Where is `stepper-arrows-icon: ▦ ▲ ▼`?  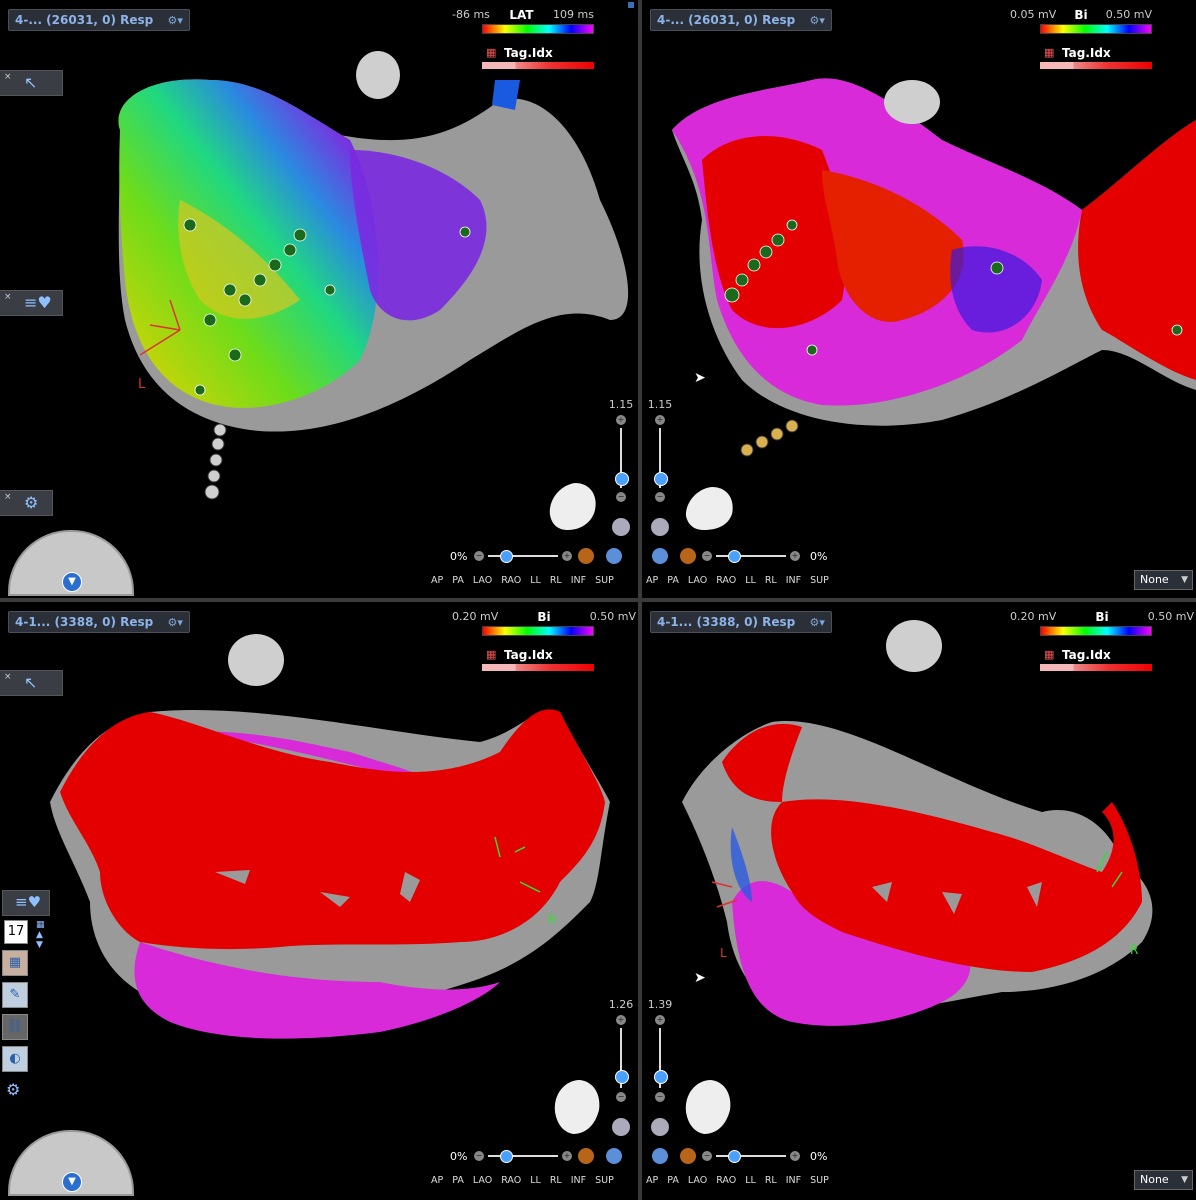
stepper-arrows-icon: ▦ ▲ ▼ is located at coordinates (40, 935).